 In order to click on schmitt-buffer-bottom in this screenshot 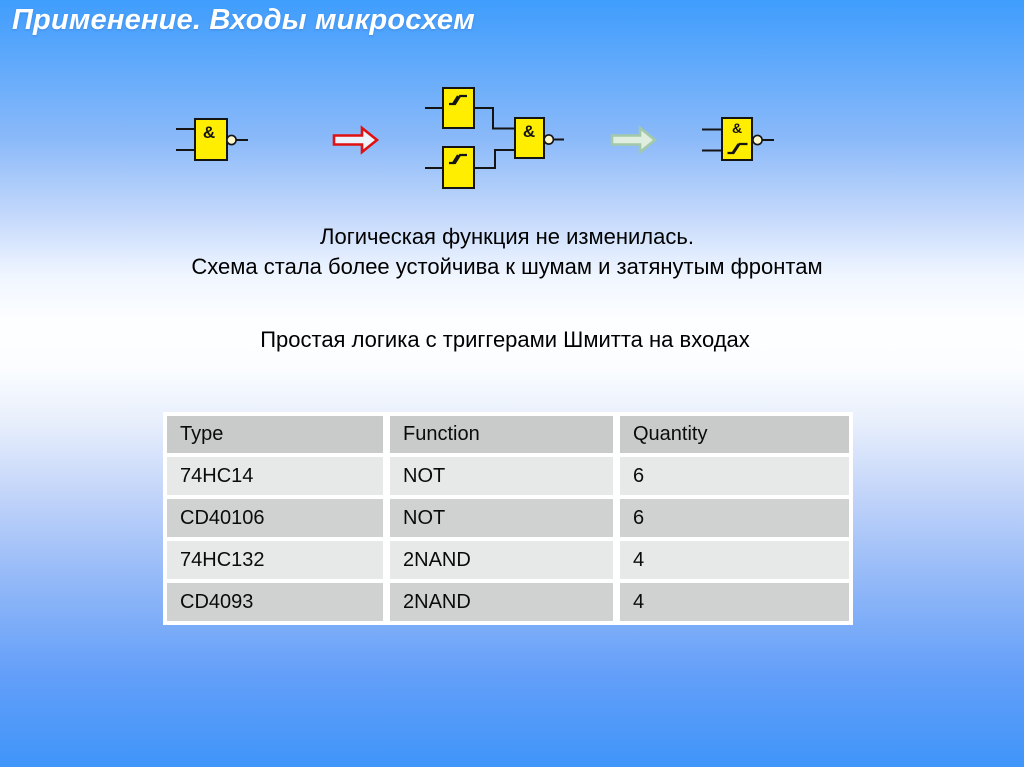, I will do `click(470, 167)`.